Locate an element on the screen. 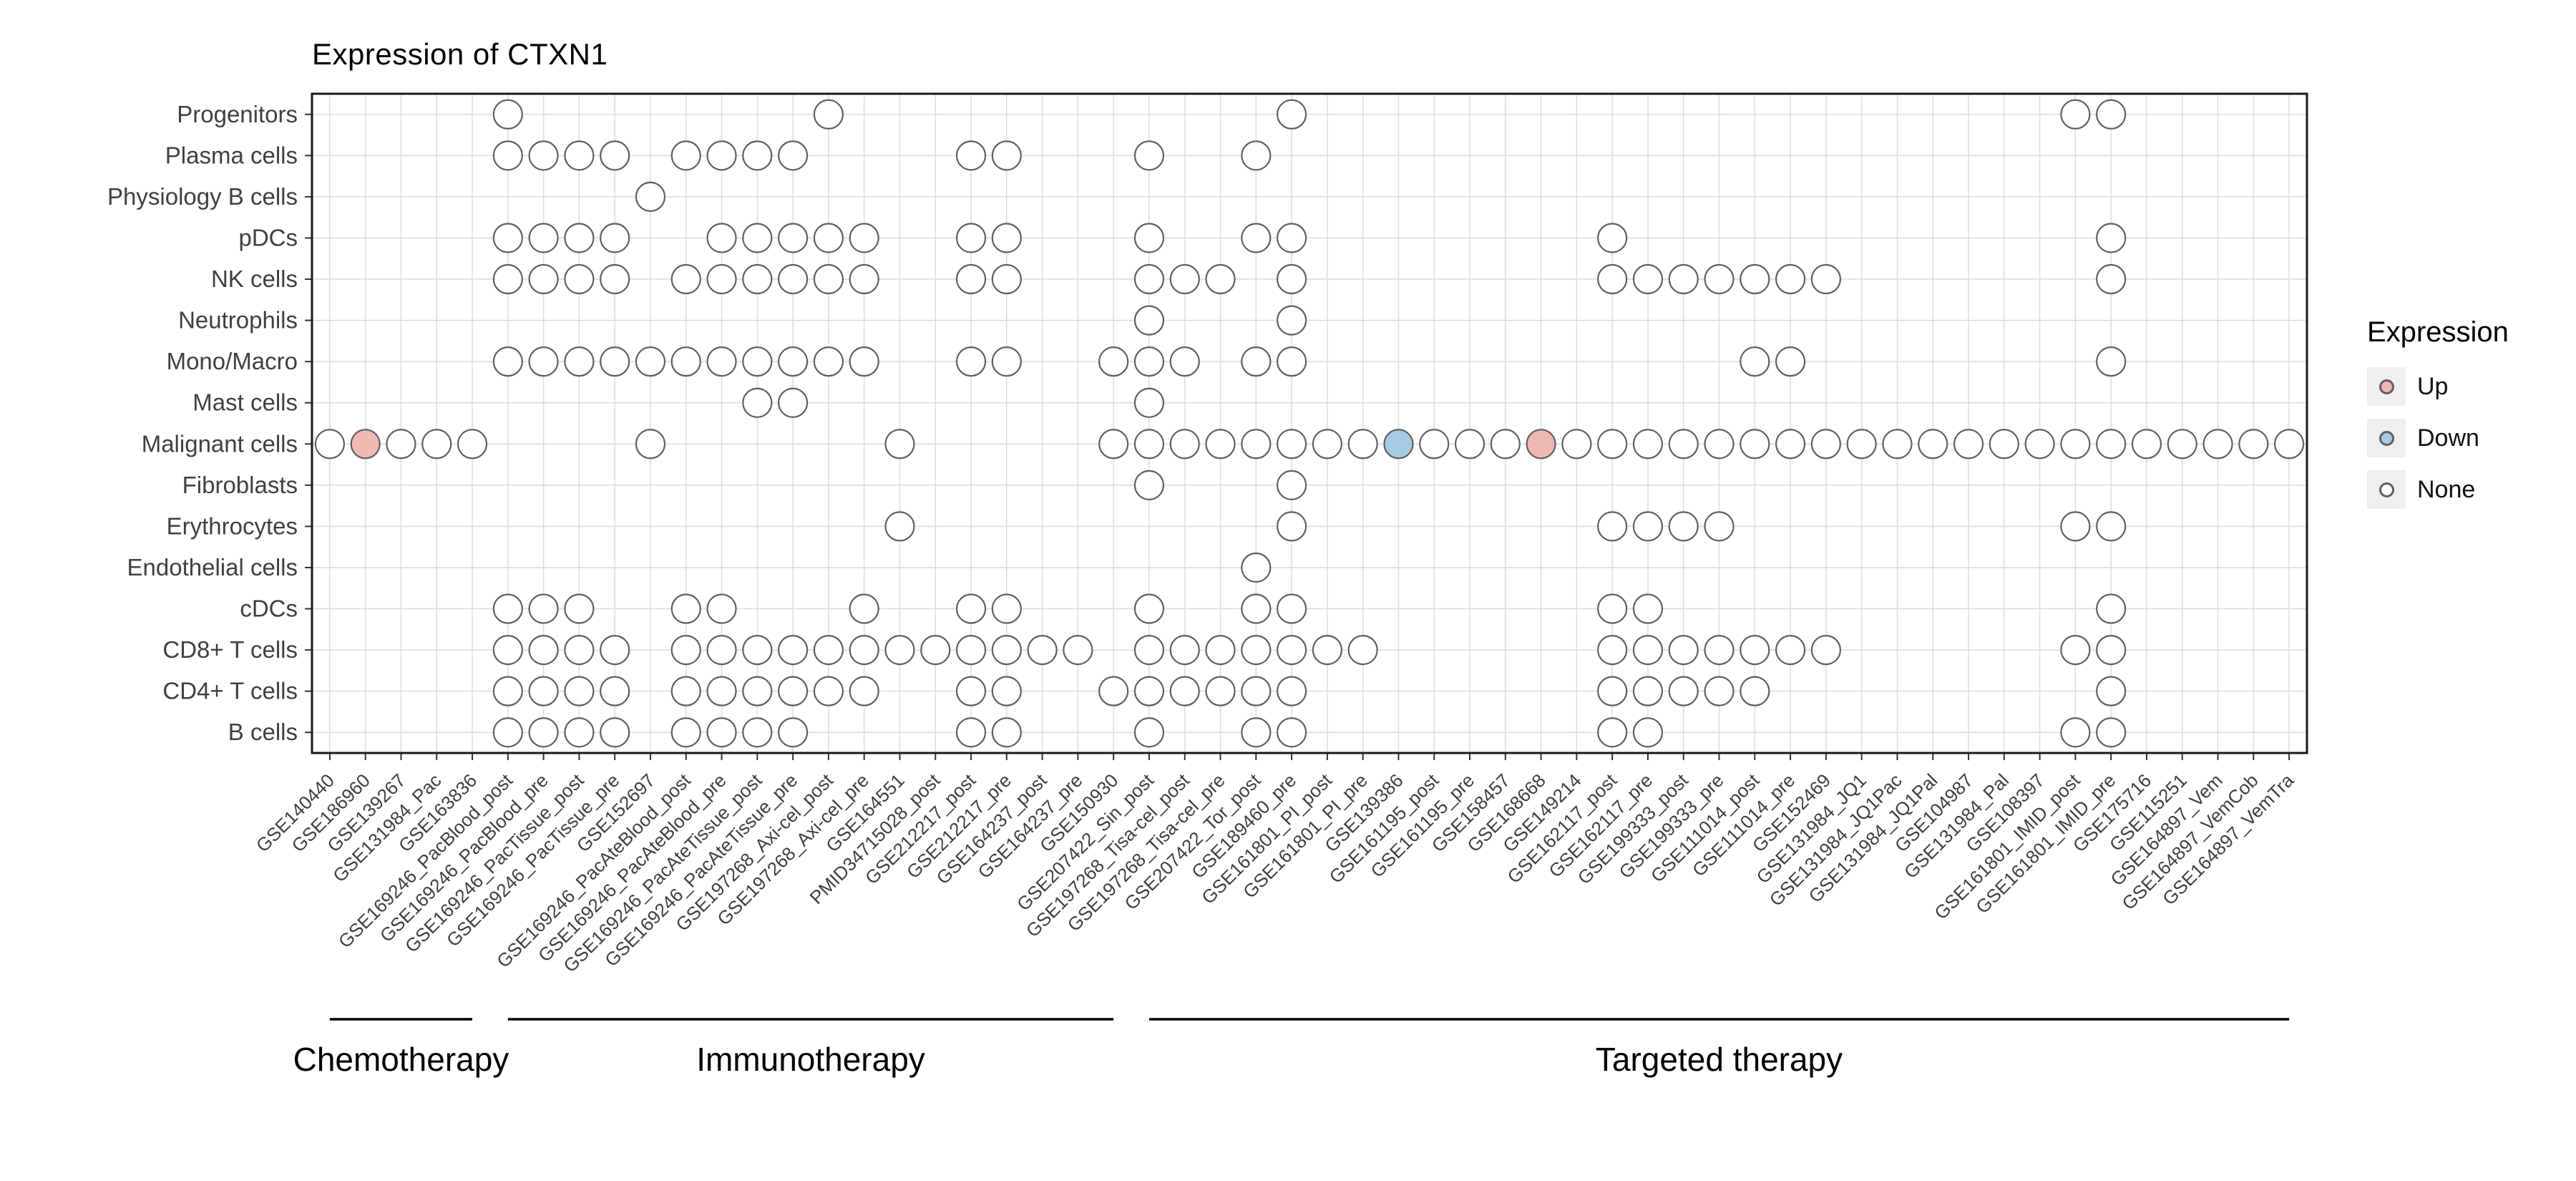 Image resolution: width=2576 pixels, height=1181 pixels. legend-items: Up Down None is located at coordinates (2438, 438).